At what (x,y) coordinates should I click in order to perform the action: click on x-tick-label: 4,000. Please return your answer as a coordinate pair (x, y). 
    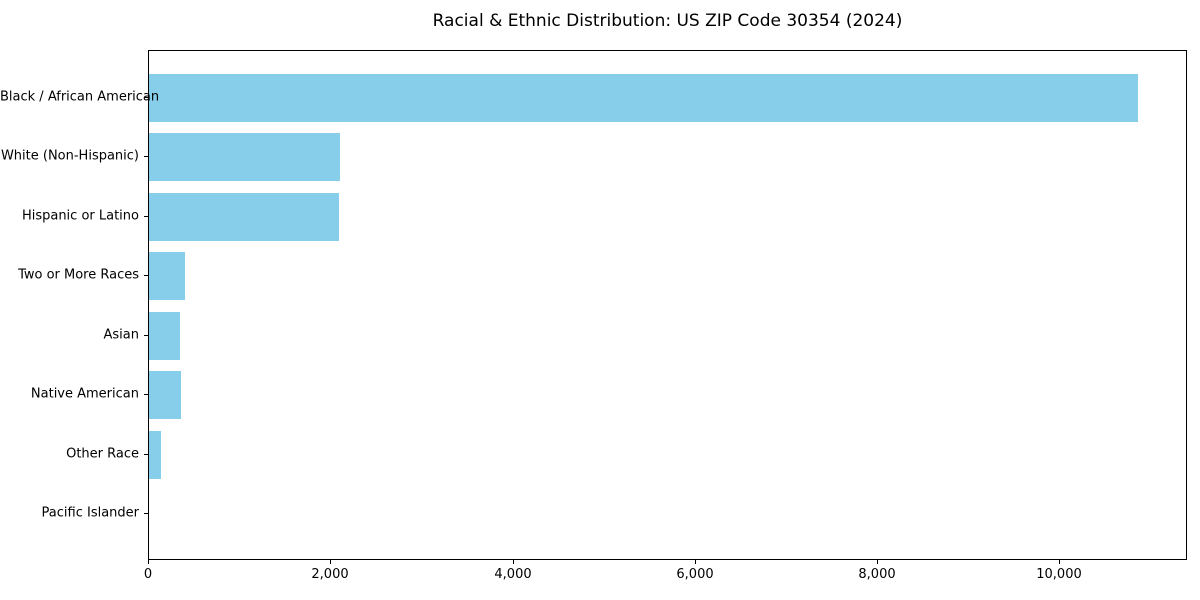
    Looking at the image, I should click on (513, 574).